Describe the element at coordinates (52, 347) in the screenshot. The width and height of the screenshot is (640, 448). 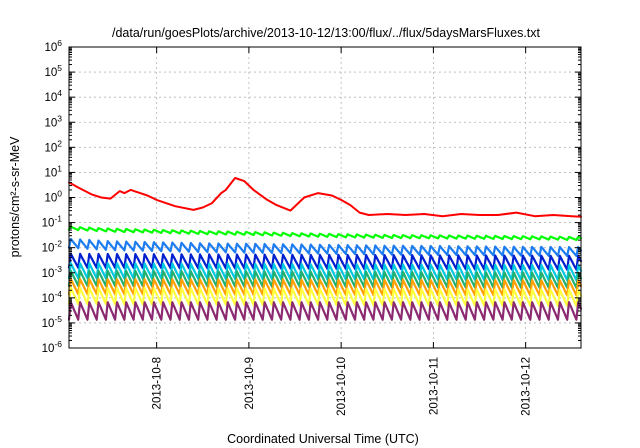
I see `y-tick-label: 10⁻⁶` at that location.